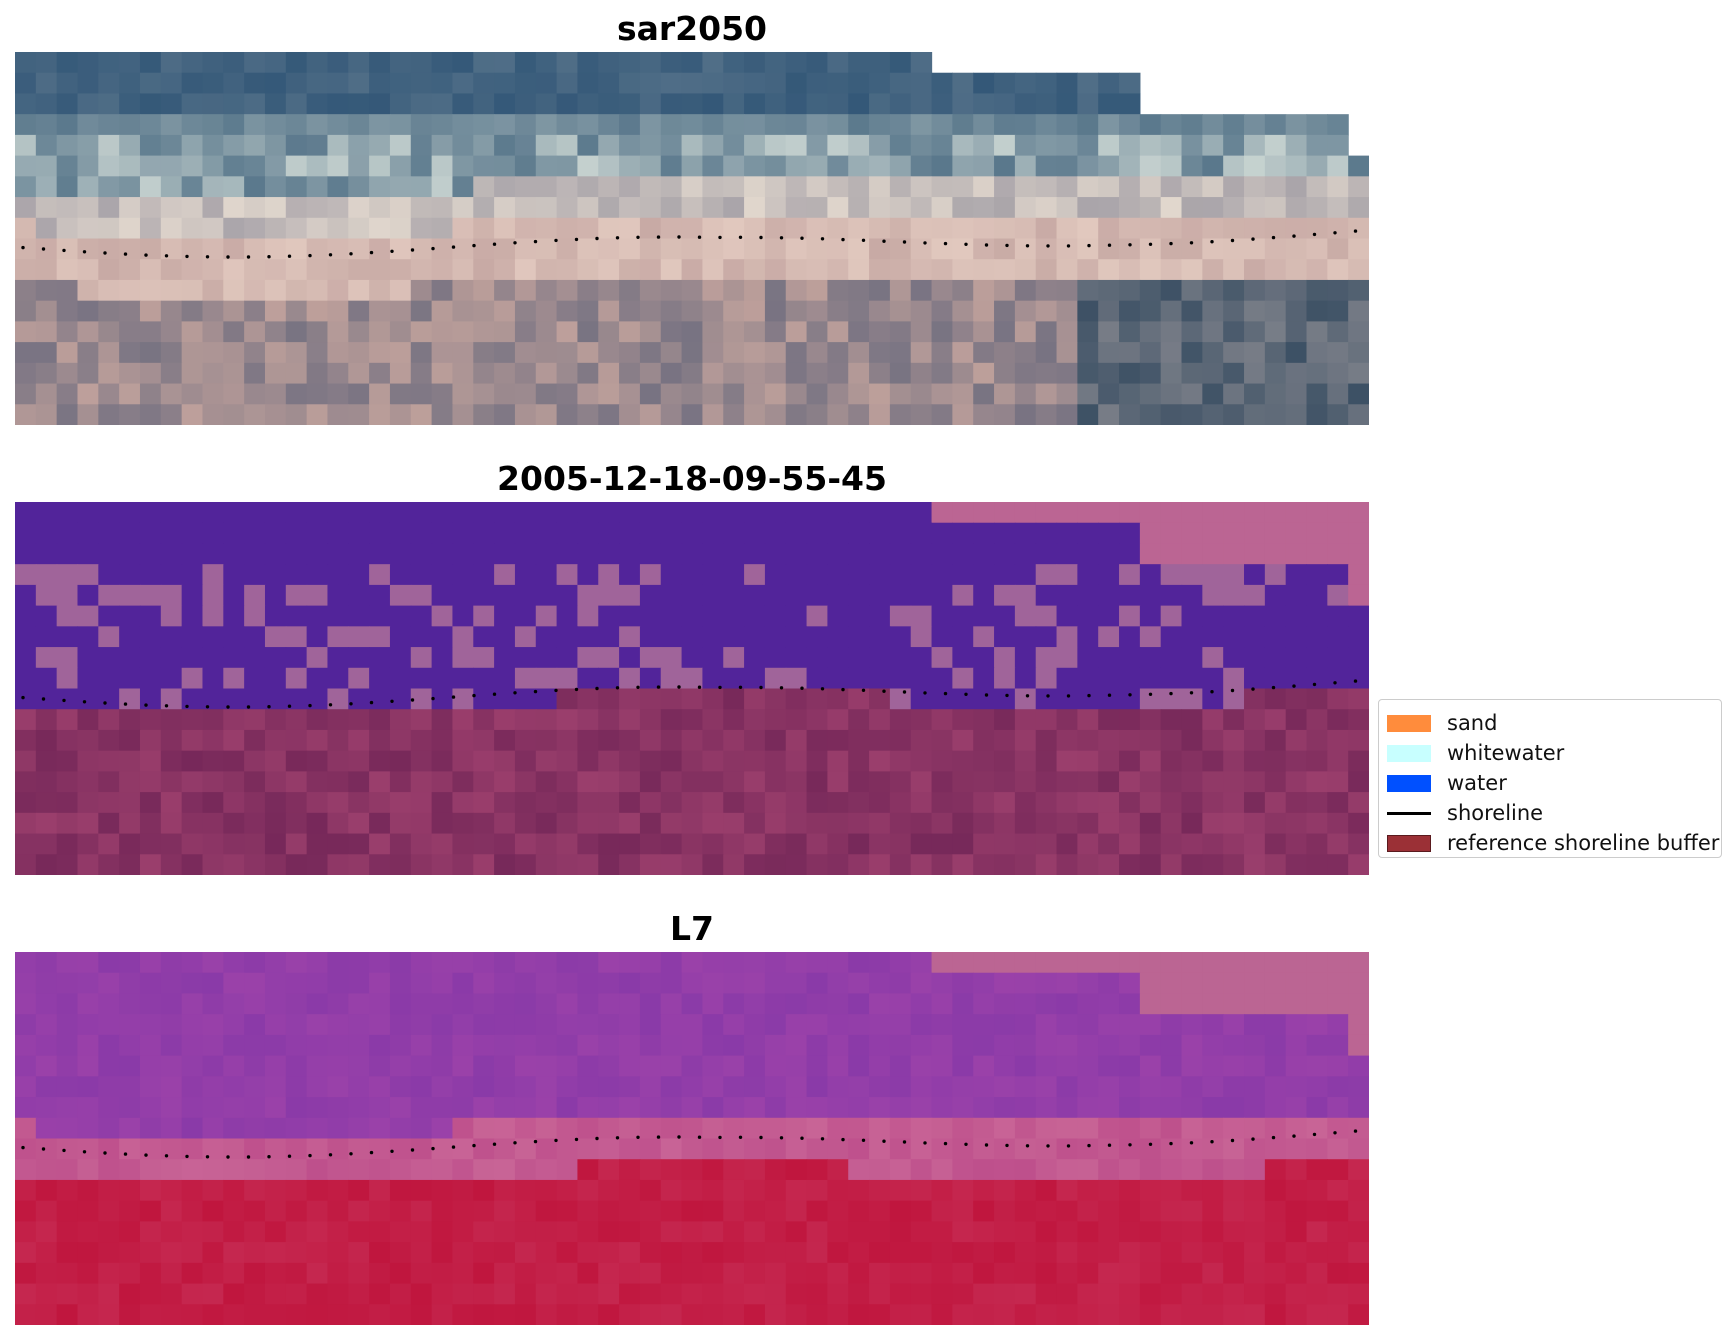  What do you see at coordinates (1550, 723) in the screenshot?
I see `legend-item-sand: sand` at bounding box center [1550, 723].